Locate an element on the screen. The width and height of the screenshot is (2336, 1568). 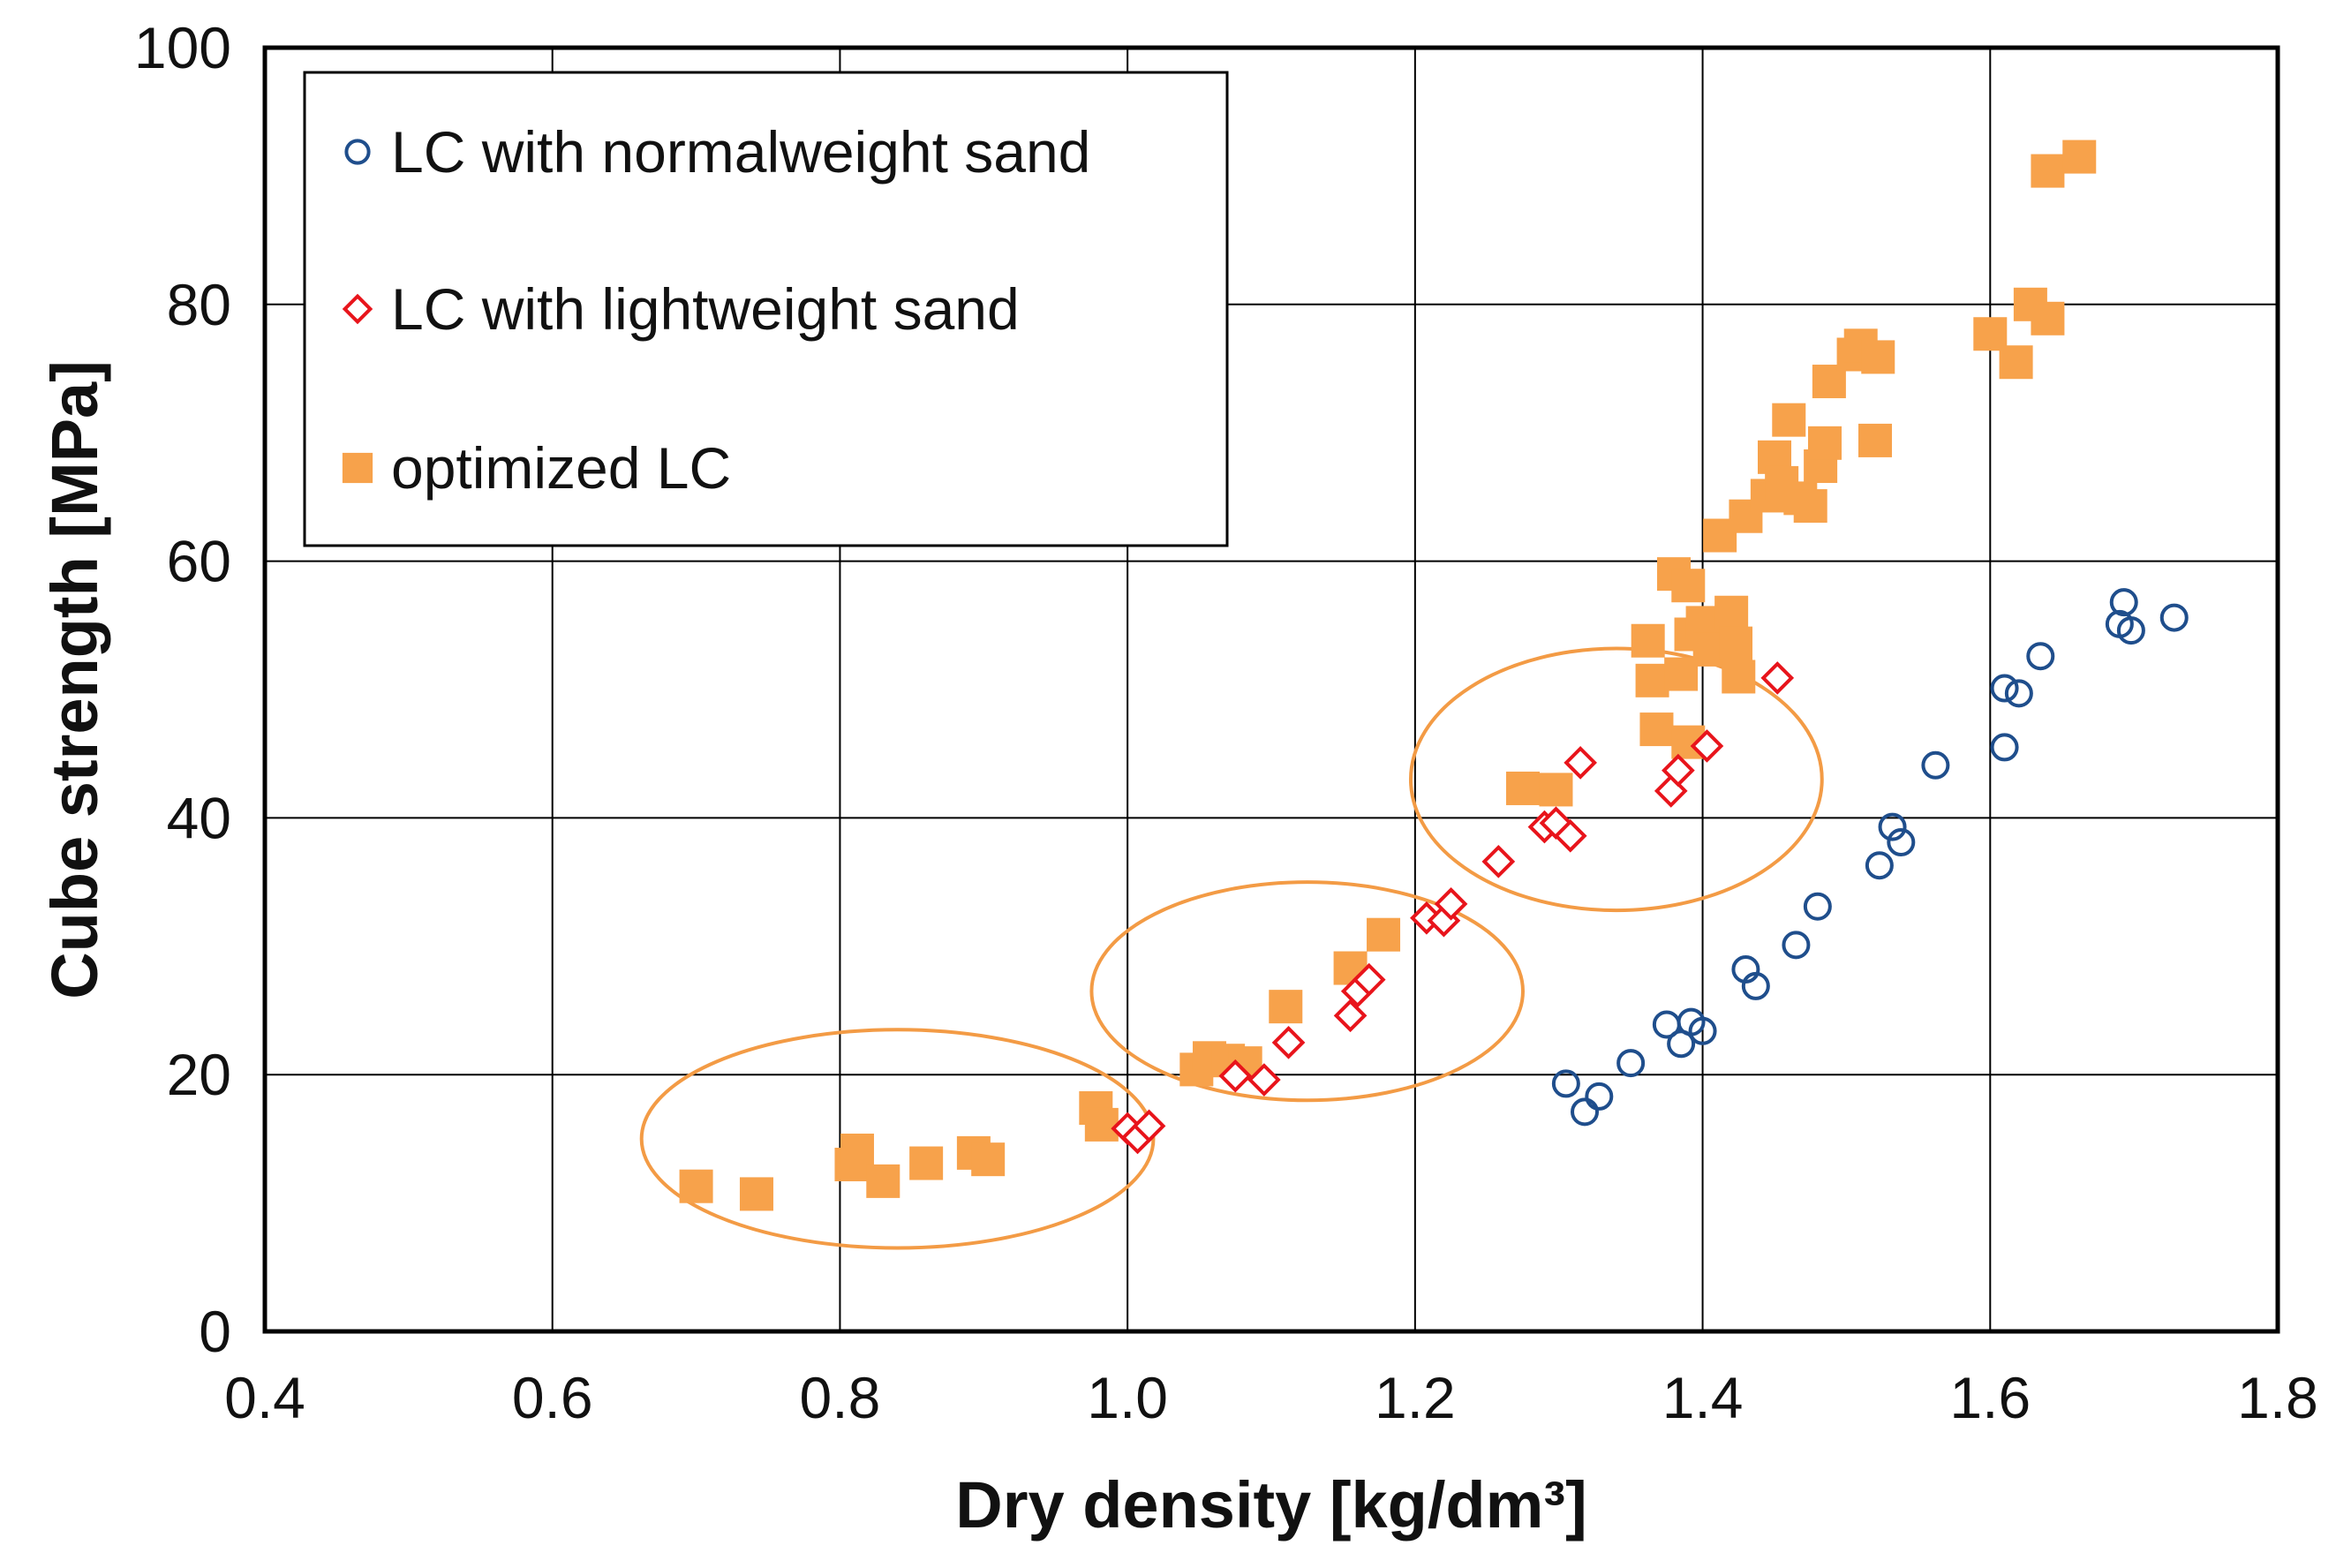
series-lc-with-lightweight-sand is located at coordinates (1453, 908).